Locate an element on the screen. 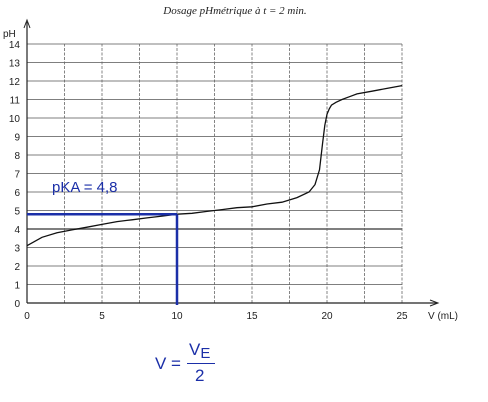  y-tick-1: 1 is located at coordinates (17, 286).